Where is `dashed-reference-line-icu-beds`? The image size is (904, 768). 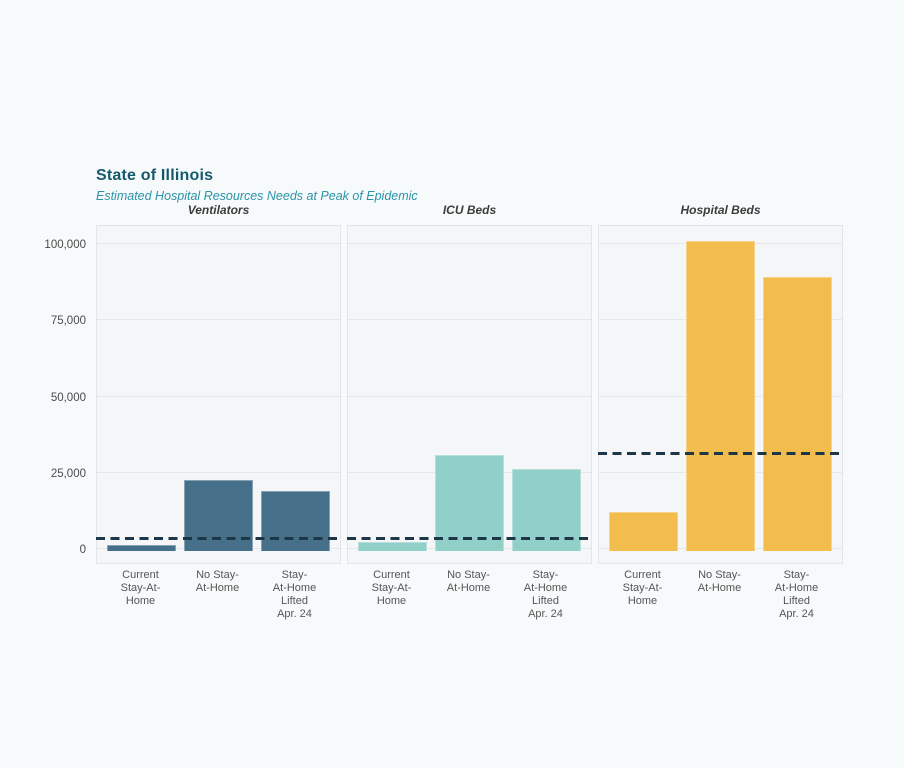 dashed-reference-line-icu-beds is located at coordinates (469, 539).